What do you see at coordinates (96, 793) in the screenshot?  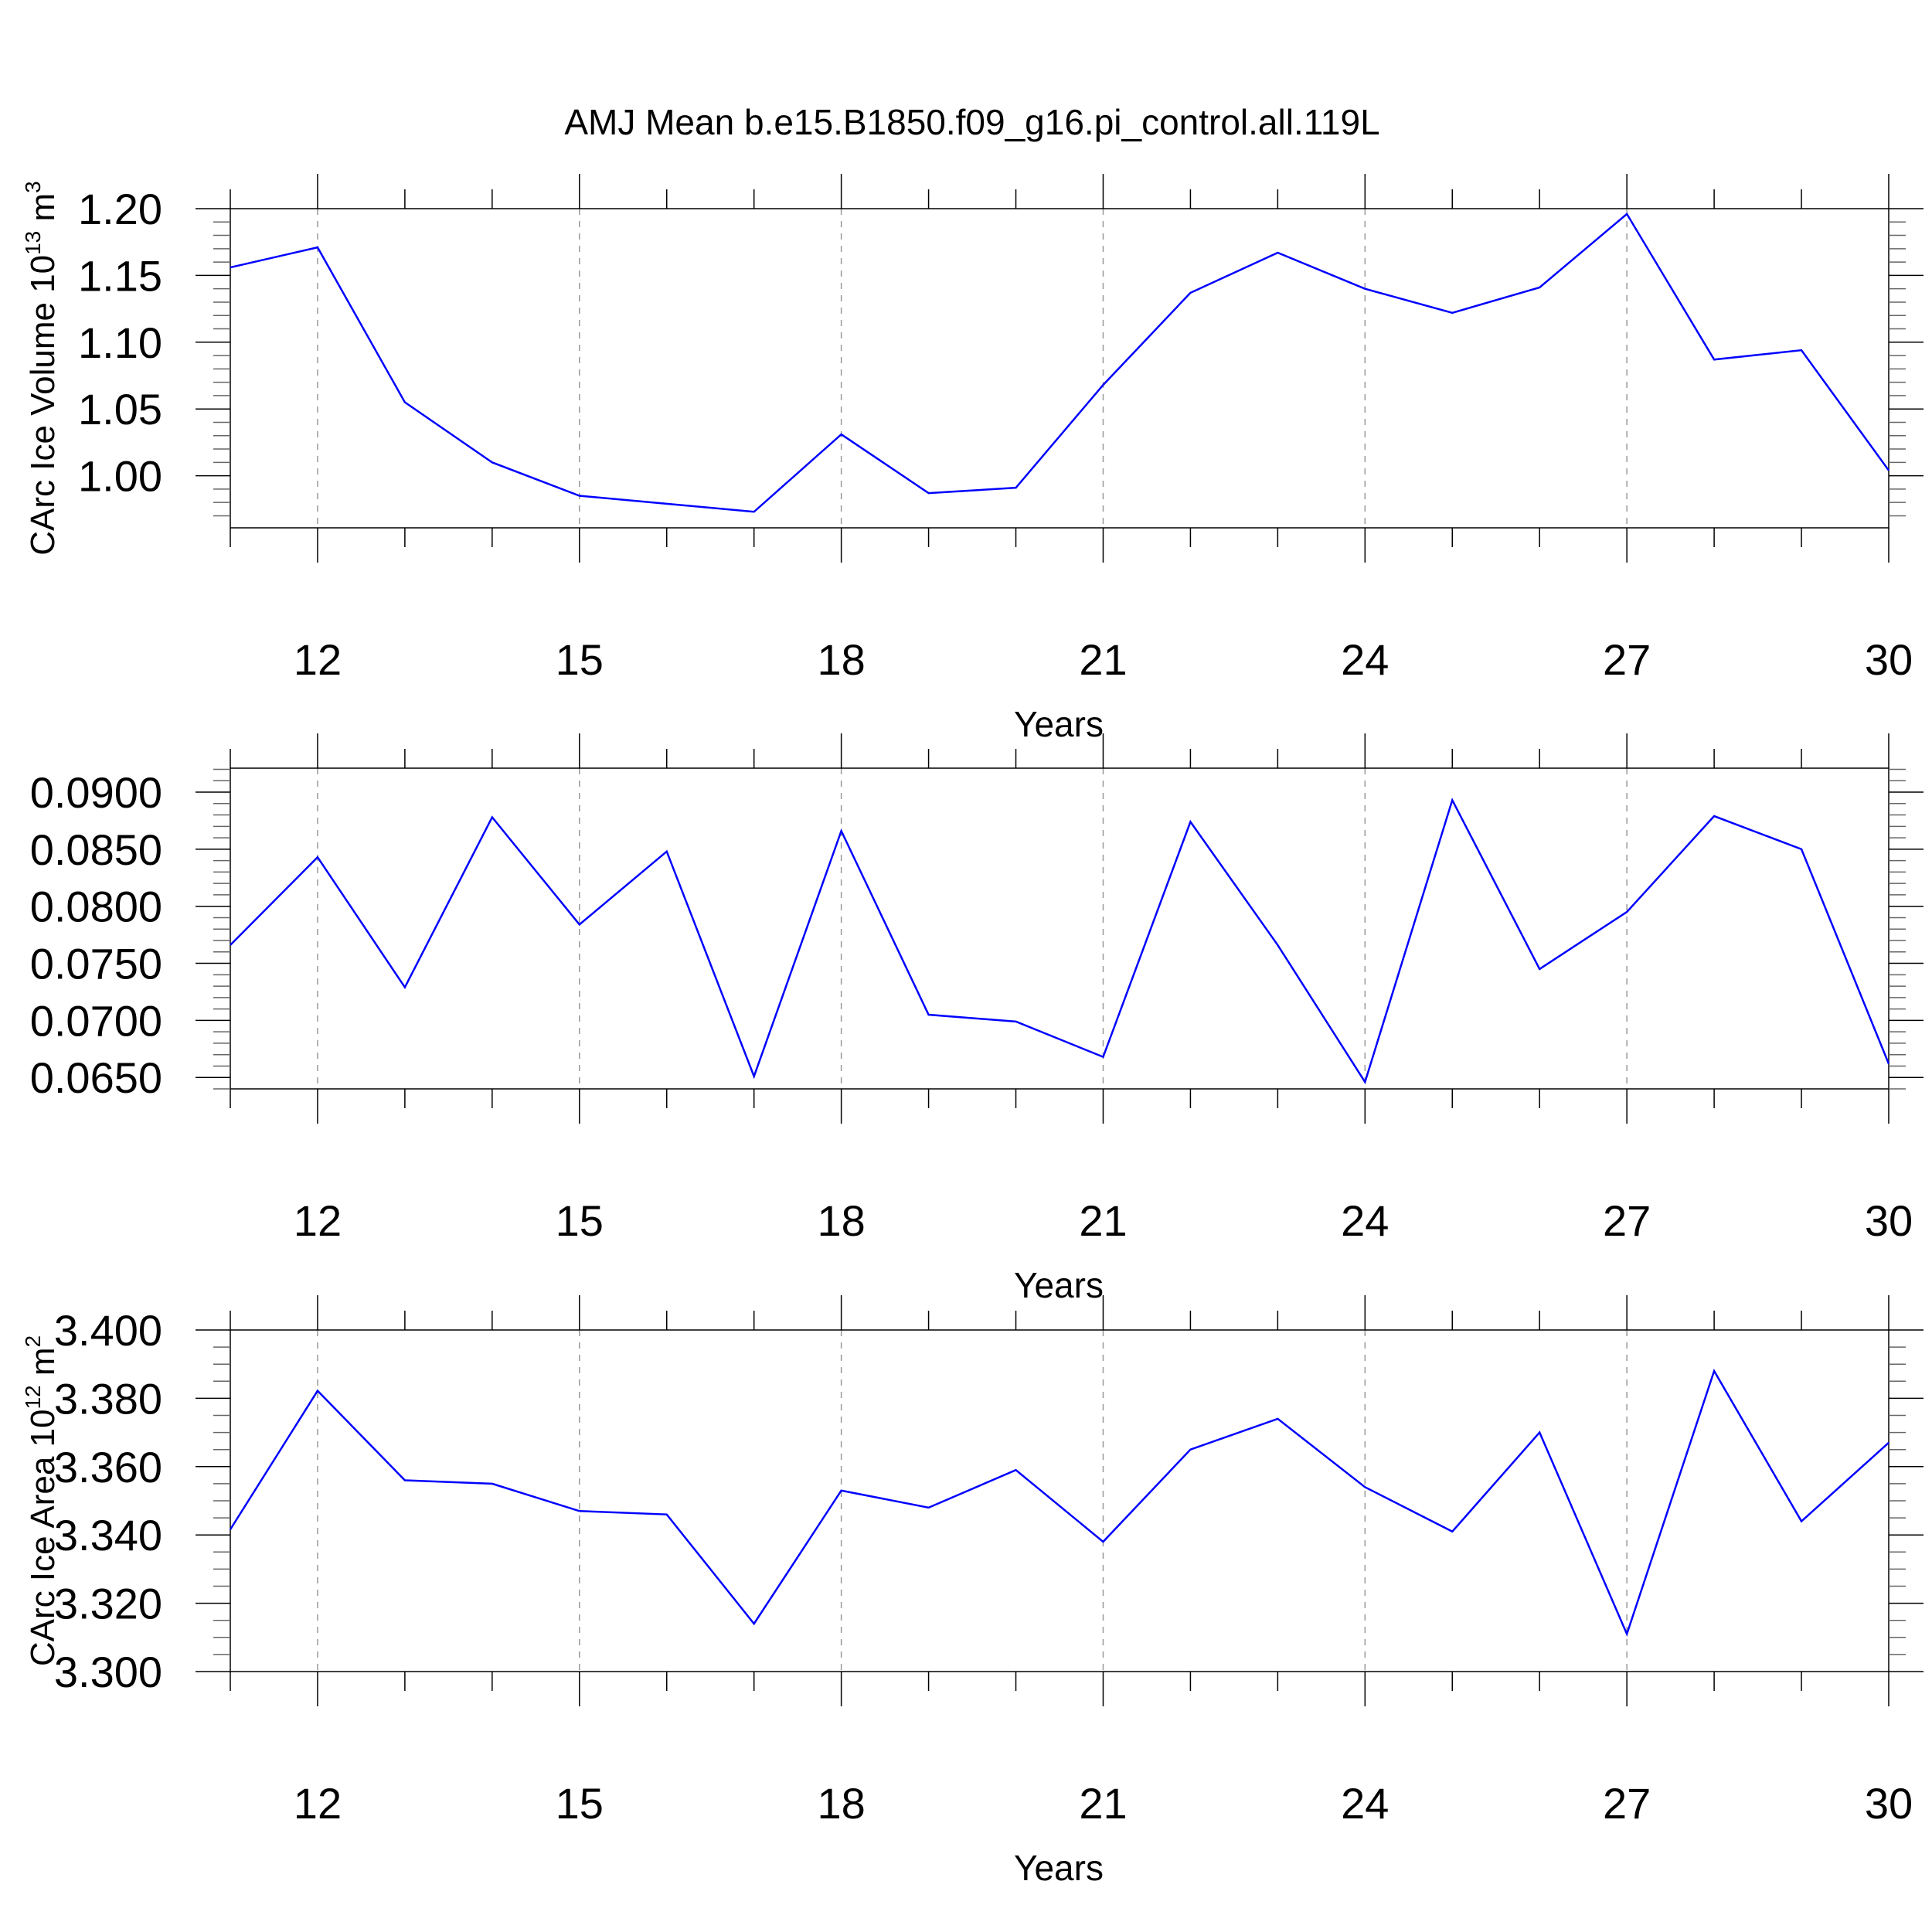 I see `y-tick-label: 0.0900` at bounding box center [96, 793].